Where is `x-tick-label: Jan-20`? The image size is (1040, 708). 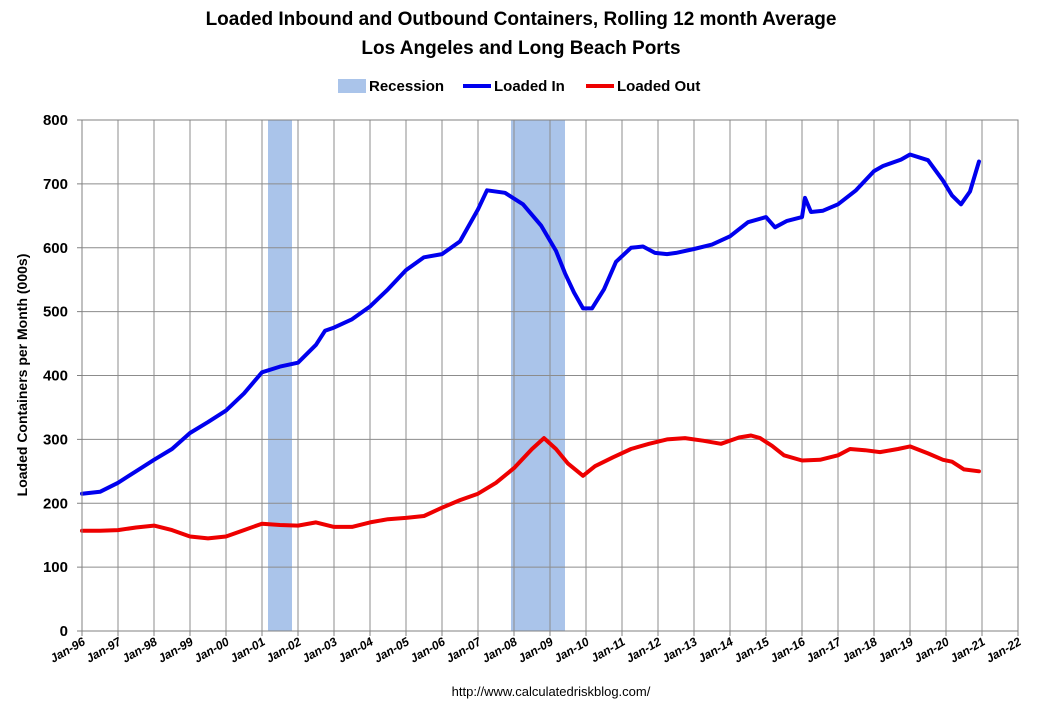 x-tick-label: Jan-20 is located at coordinates (932, 649).